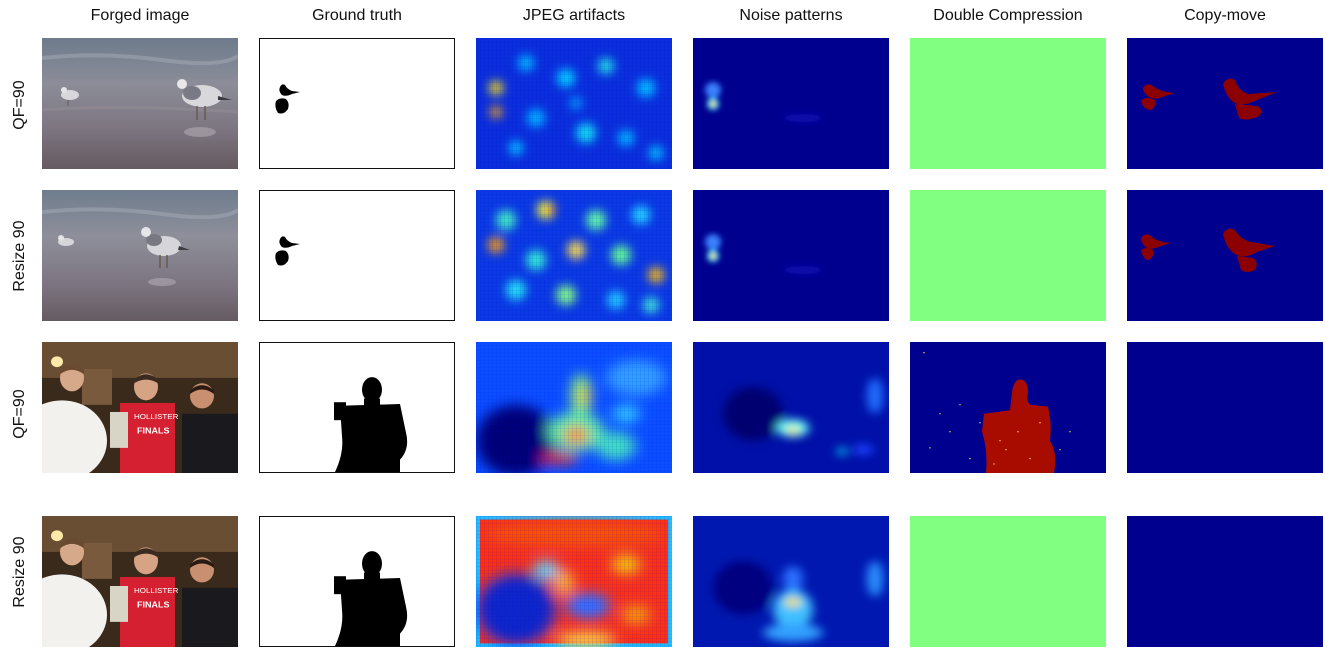 This screenshot has height=663, width=1325. I want to click on forged-image-seagulls-resized, so click(140, 255).